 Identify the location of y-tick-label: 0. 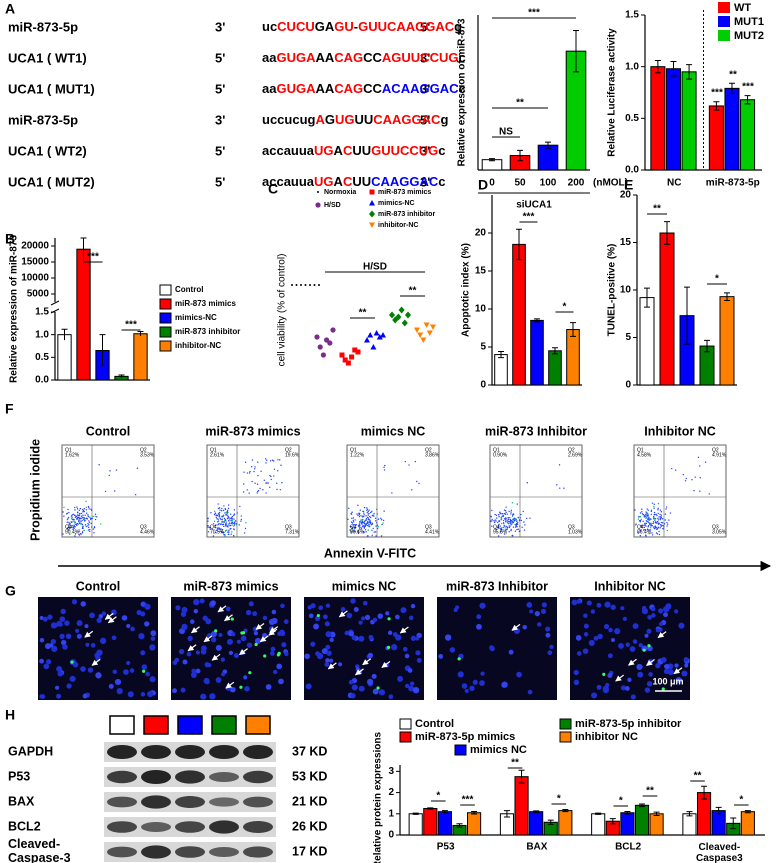
(628, 385).